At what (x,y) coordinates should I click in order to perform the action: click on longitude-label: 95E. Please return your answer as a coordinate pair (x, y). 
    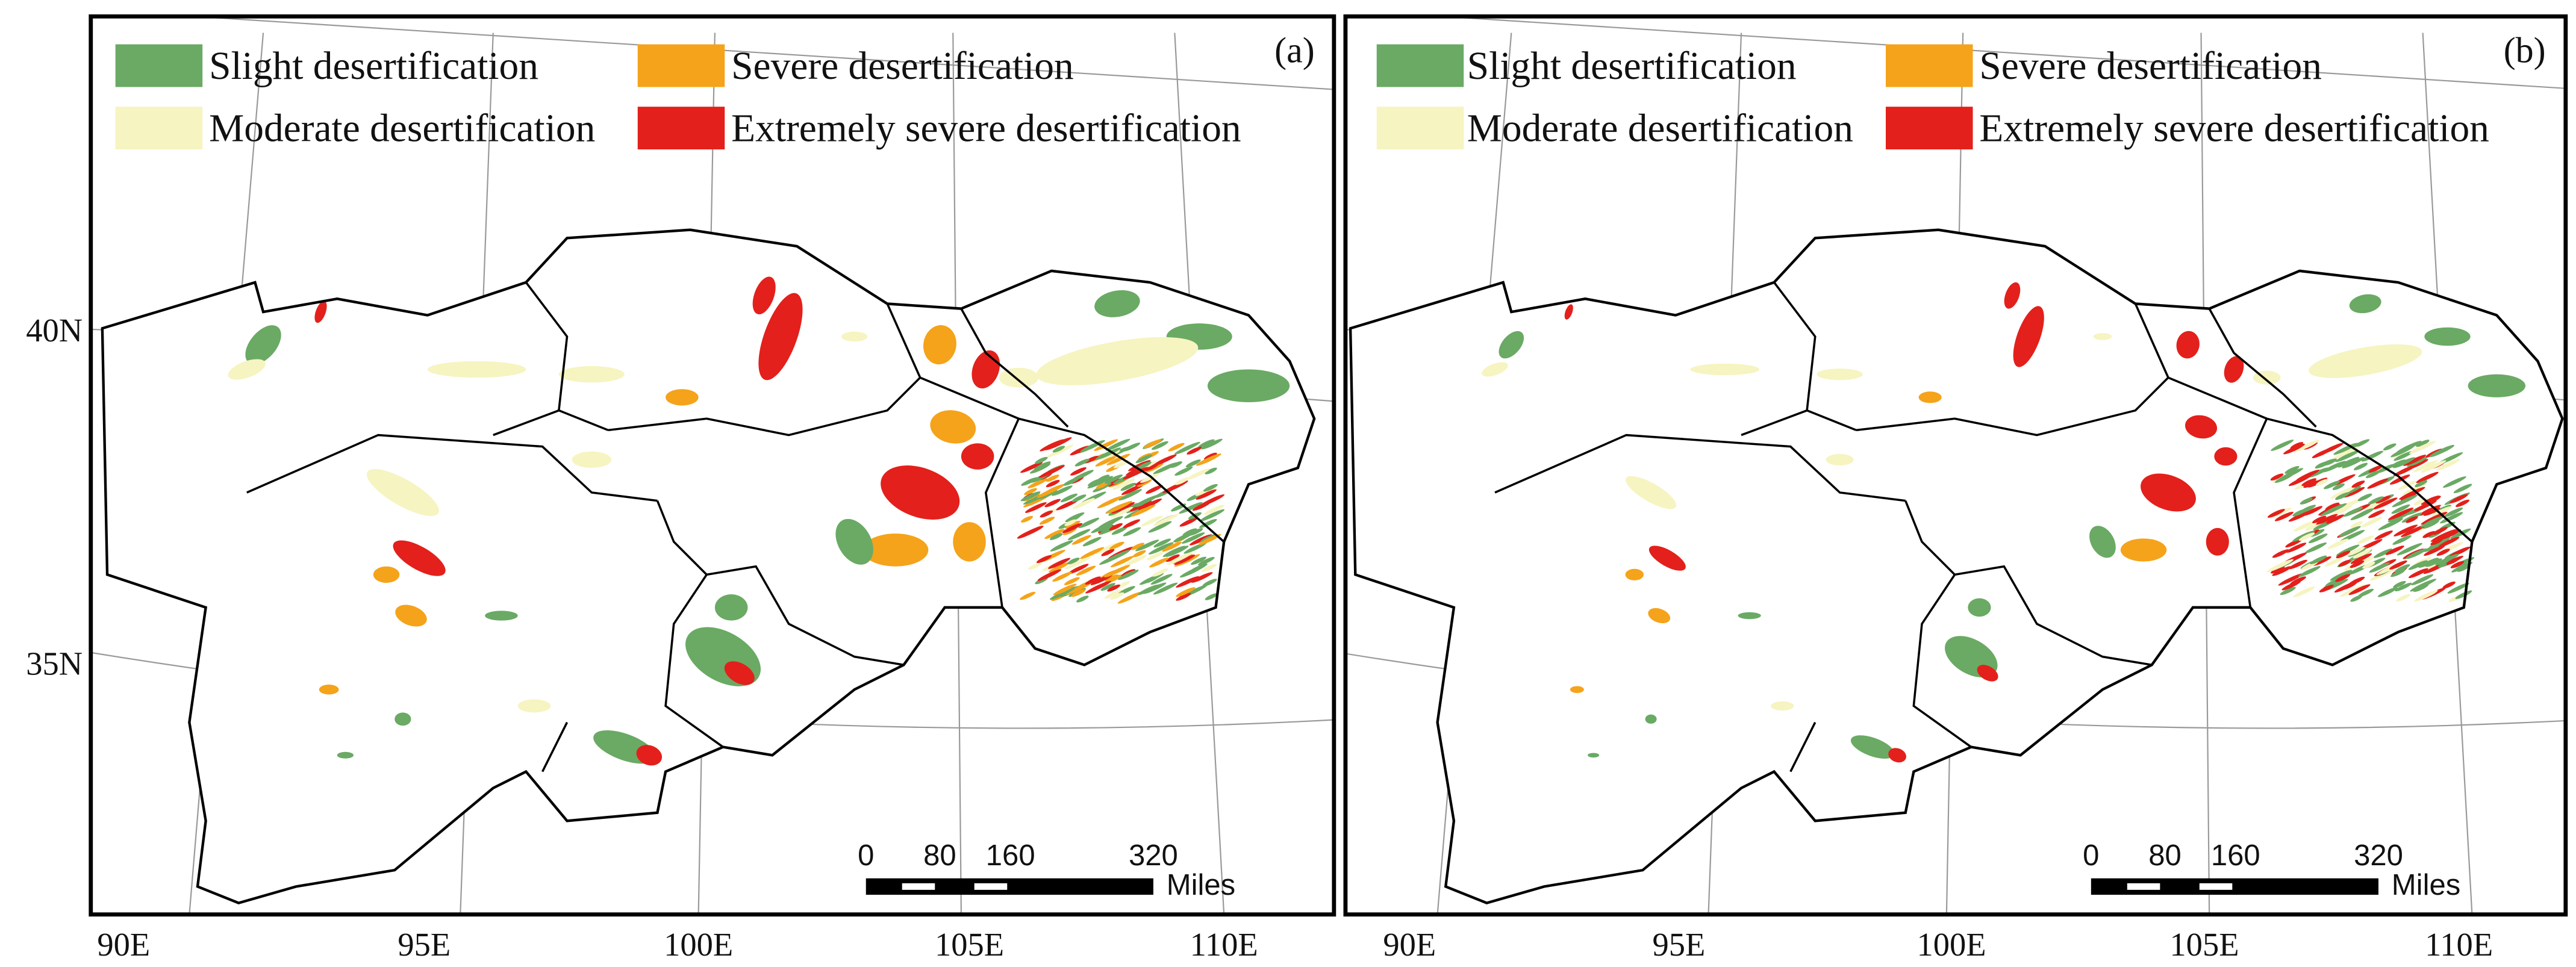
    Looking at the image, I should click on (424, 944).